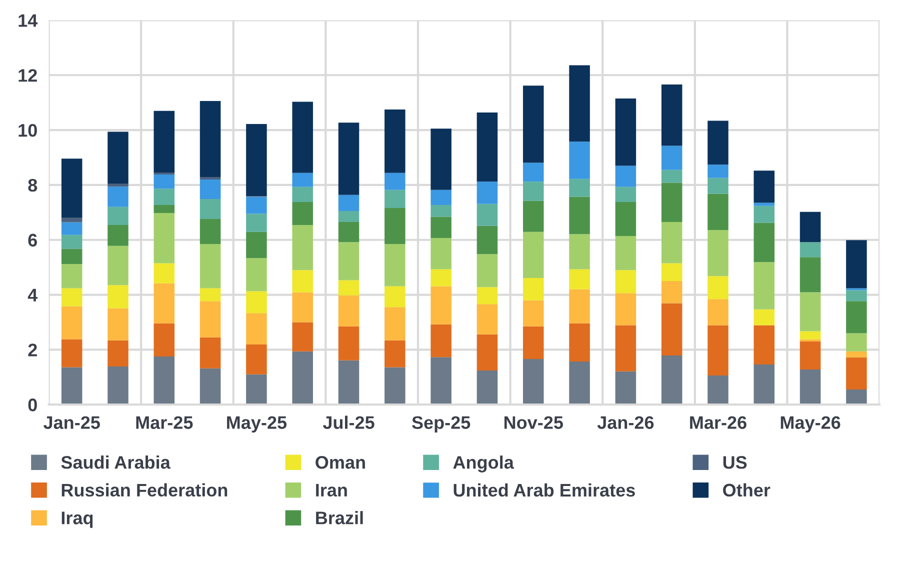 This screenshot has height=578, width=903. What do you see at coordinates (625, 422) in the screenshot?
I see `x-tick-label: Jan-26` at bounding box center [625, 422].